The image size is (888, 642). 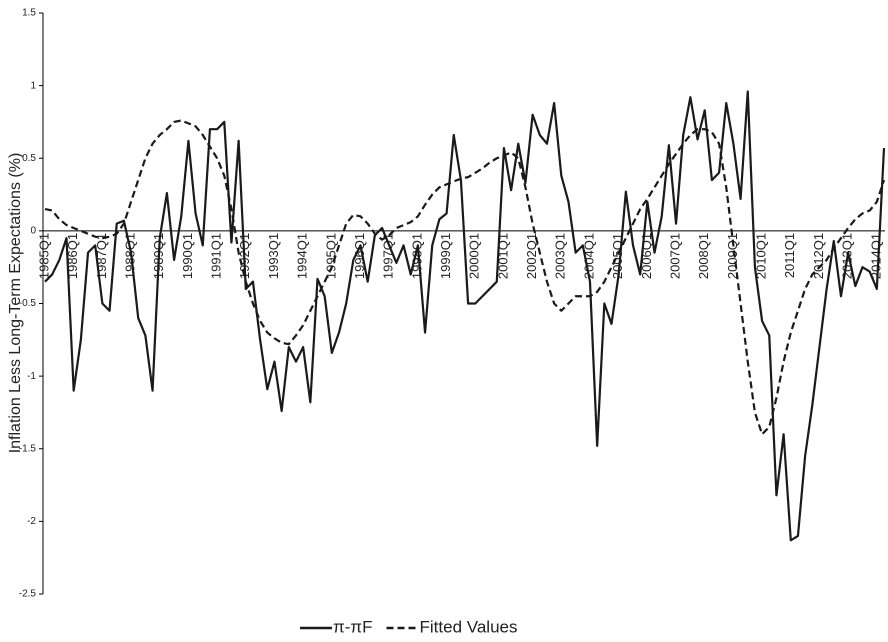 What do you see at coordinates (29, 13) in the screenshot?
I see `y-tick-label: 1.5` at bounding box center [29, 13].